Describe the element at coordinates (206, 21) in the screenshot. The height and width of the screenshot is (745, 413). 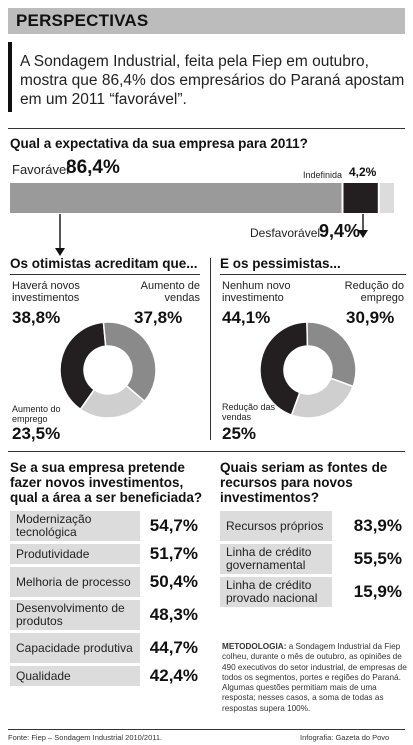
I see `header-bar` at that location.